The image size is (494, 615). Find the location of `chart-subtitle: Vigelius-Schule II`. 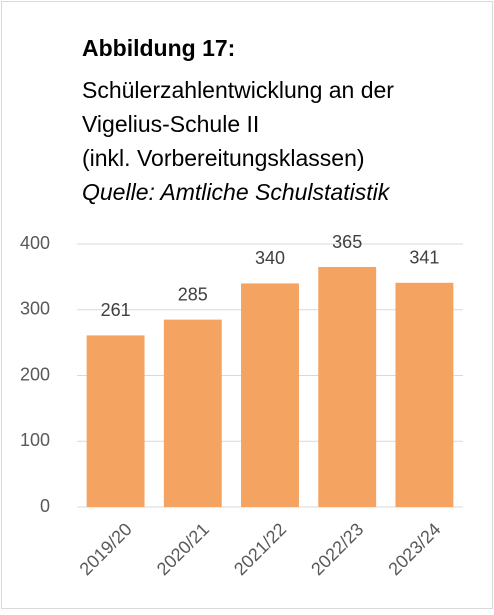

chart-subtitle: Vigelius-Schule II is located at coordinates (170, 124).